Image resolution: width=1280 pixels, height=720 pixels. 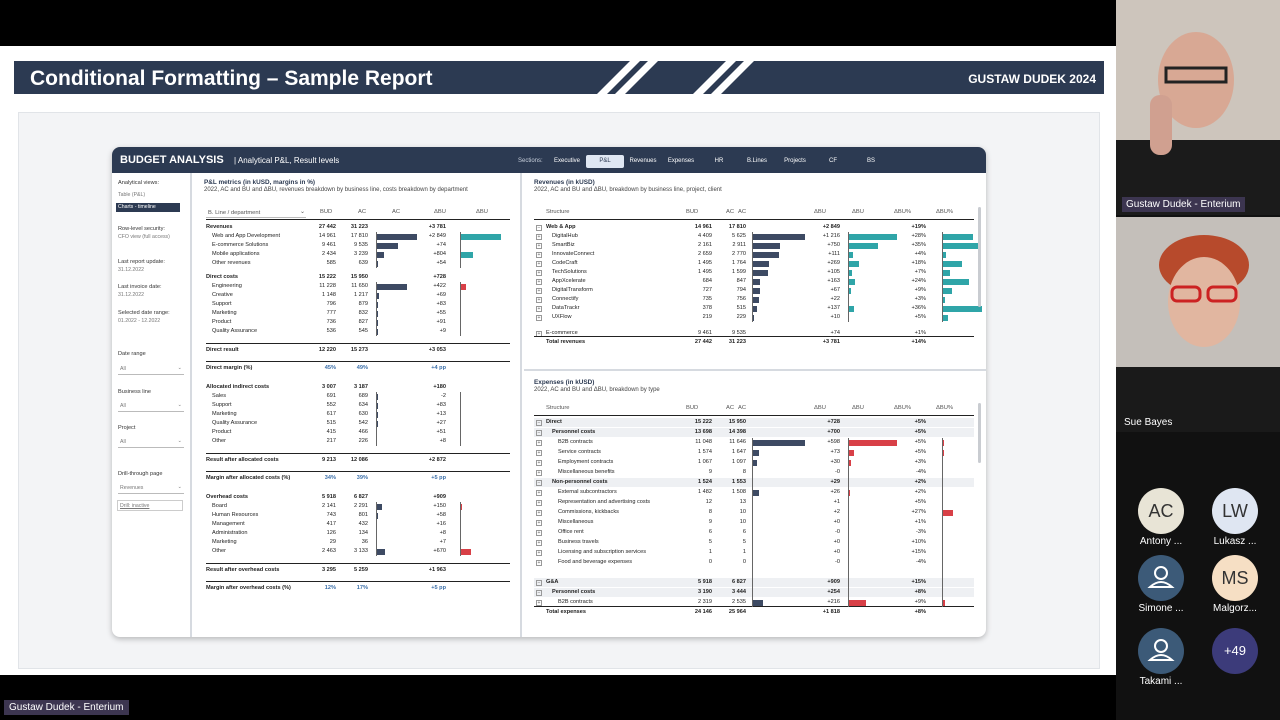 What do you see at coordinates (234, 213) in the screenshot?
I see `bline-dropdown: B. Line / department` at bounding box center [234, 213].